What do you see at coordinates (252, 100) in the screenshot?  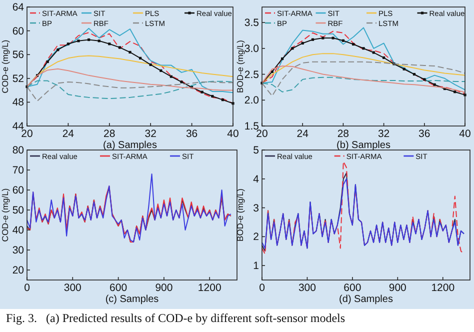 I see `y-tick-label: 2.0` at bounding box center [252, 100].